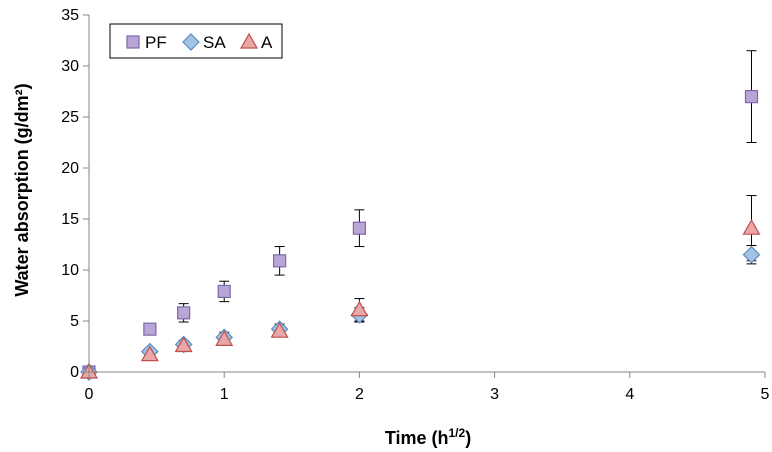  Describe the element at coordinates (74, 321) in the screenshot. I see `y-tick-label: 5` at that location.